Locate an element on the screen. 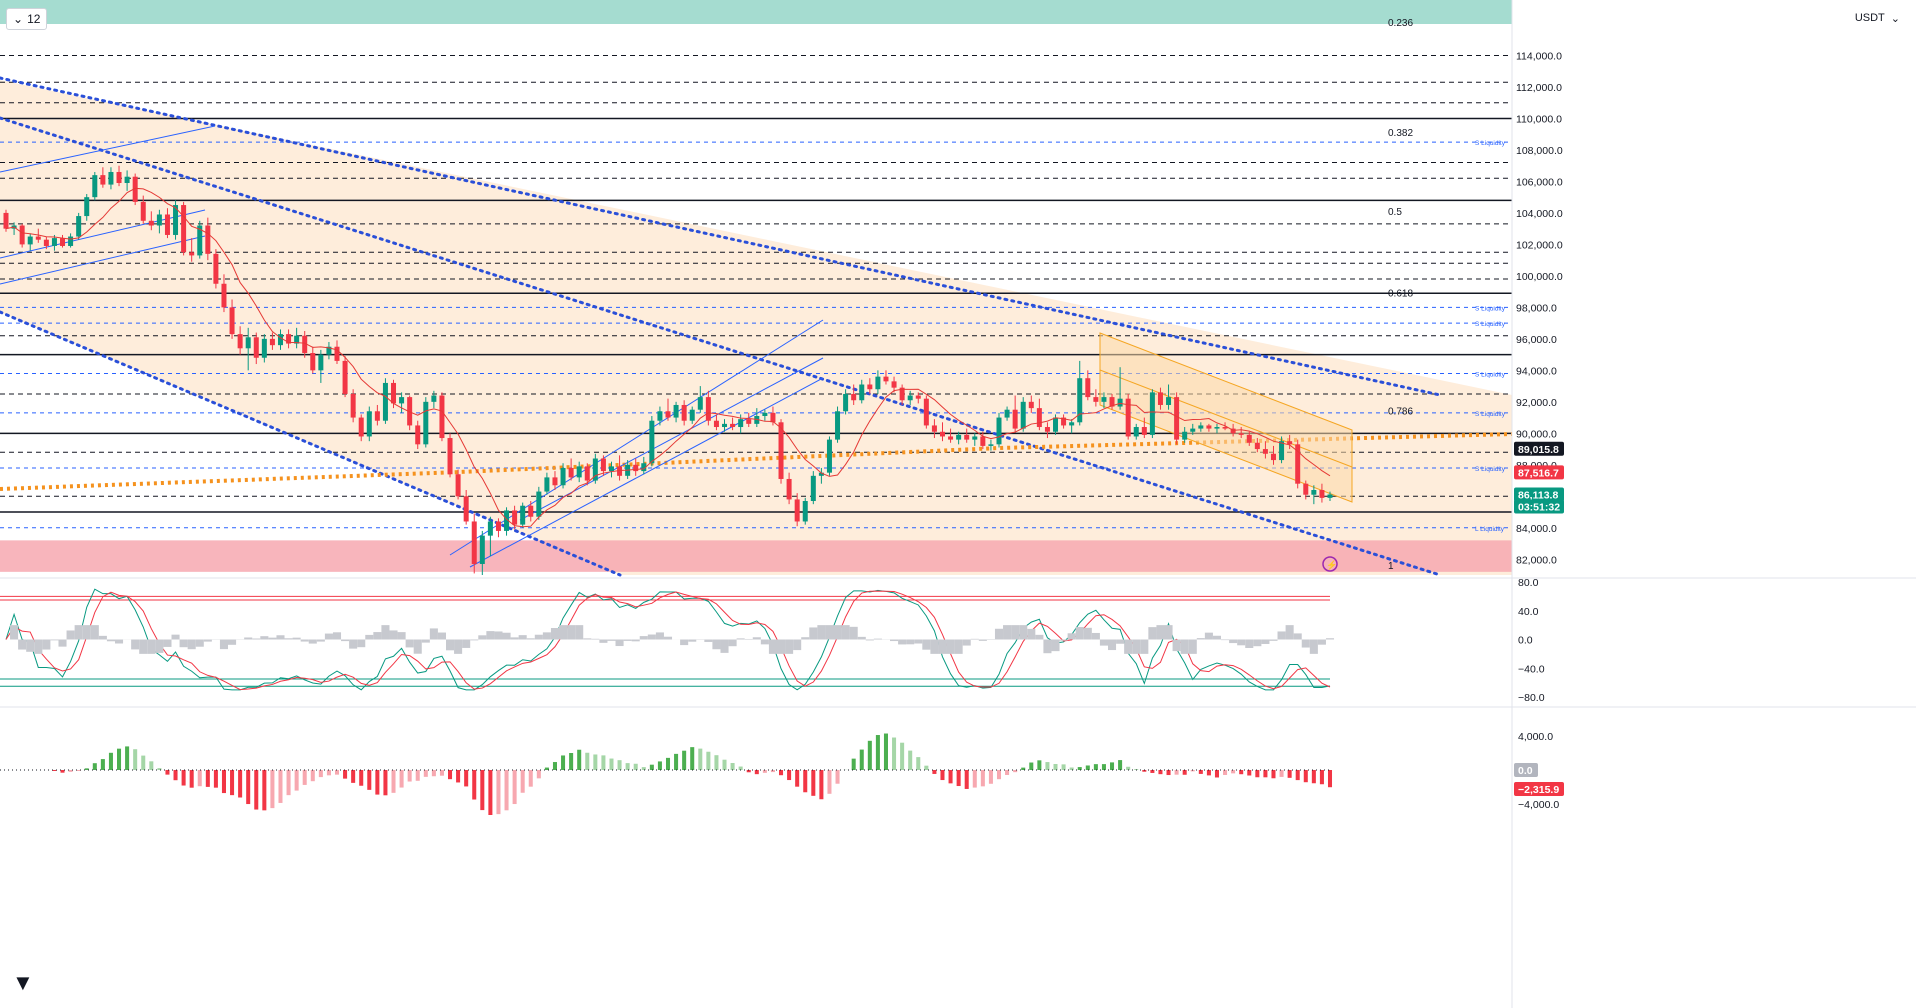  price-tick-label: 106,000.0 is located at coordinates (1539, 182).